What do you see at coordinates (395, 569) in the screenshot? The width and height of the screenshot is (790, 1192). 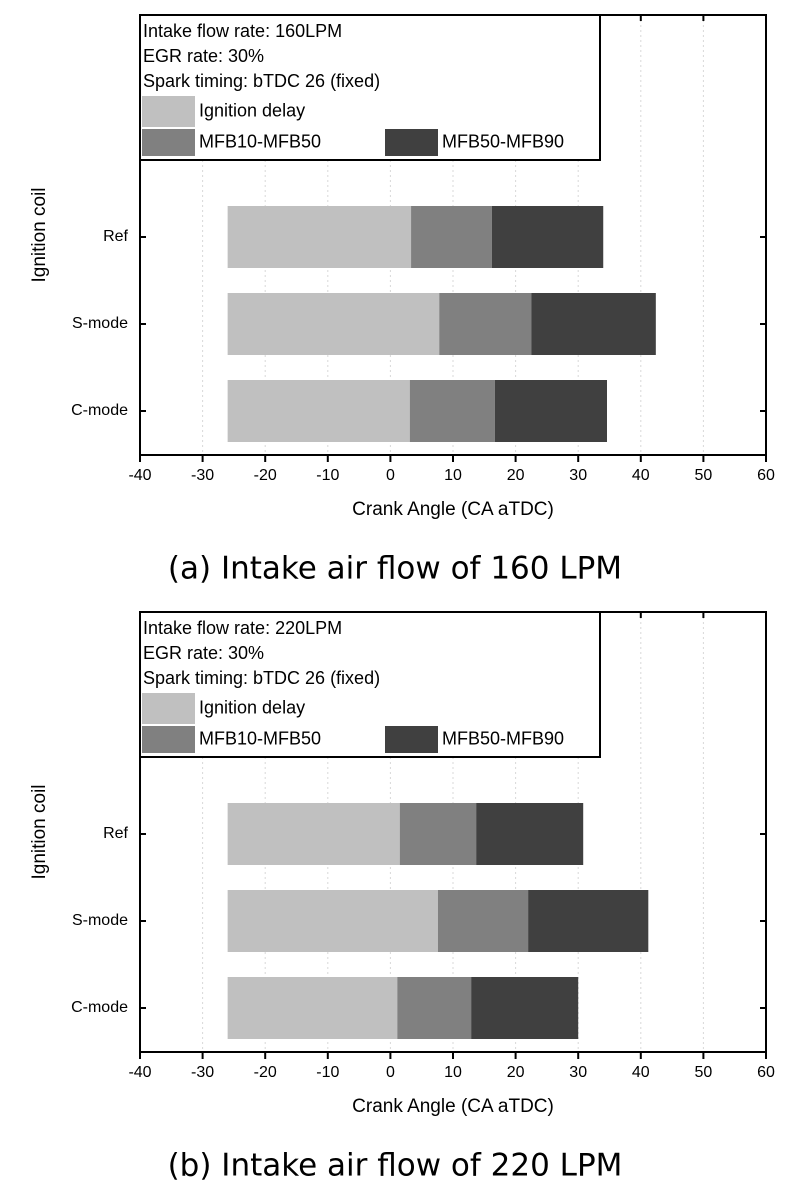 I see `caption: (a) Intake air flow of 160 LPM` at bounding box center [395, 569].